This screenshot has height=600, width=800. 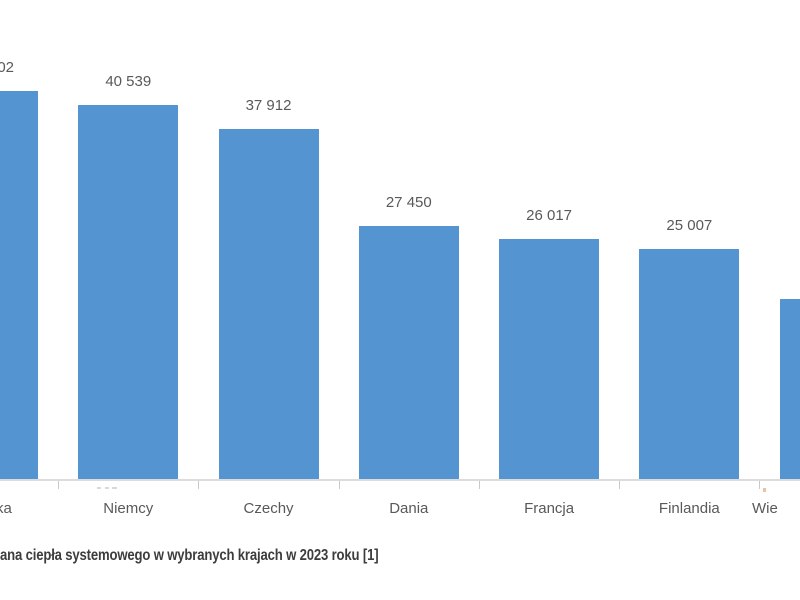 What do you see at coordinates (689, 508) in the screenshot?
I see `category-label: Finlandia` at bounding box center [689, 508].